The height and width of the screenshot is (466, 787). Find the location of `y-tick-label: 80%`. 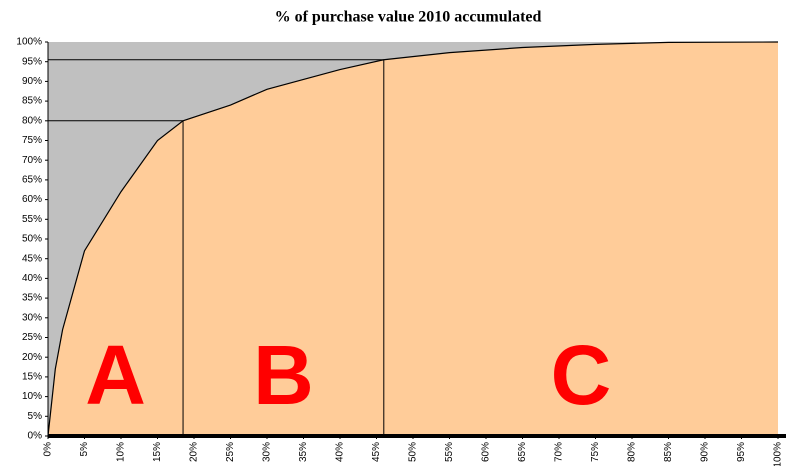

y-tick-label: 80% is located at coordinates (32, 120).